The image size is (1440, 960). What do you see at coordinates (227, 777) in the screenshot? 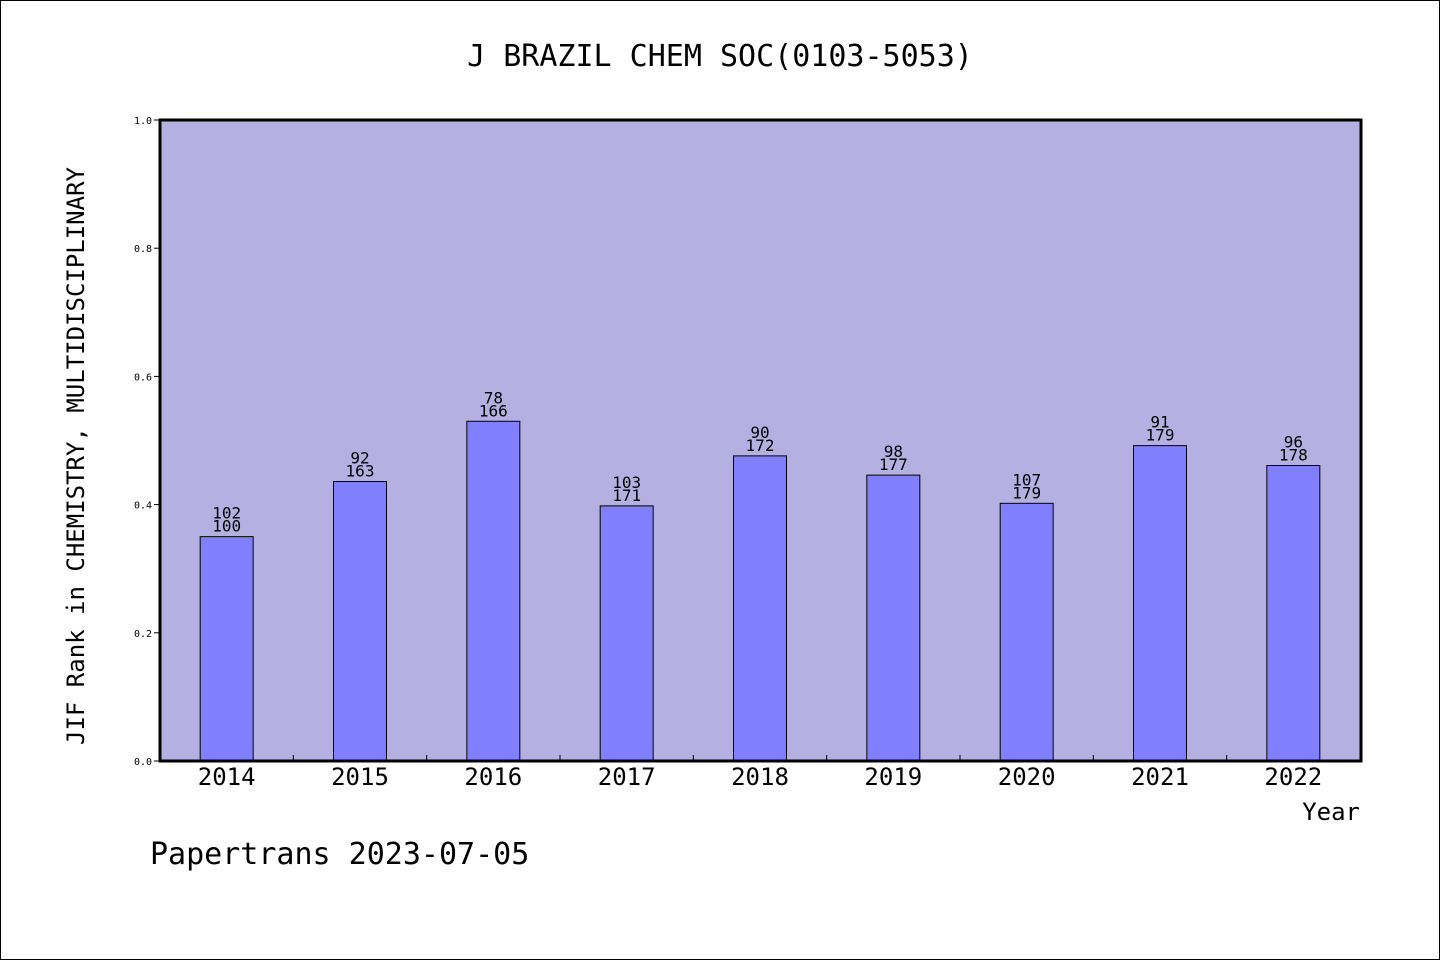
I see `x-tick-label: 2014` at bounding box center [227, 777].